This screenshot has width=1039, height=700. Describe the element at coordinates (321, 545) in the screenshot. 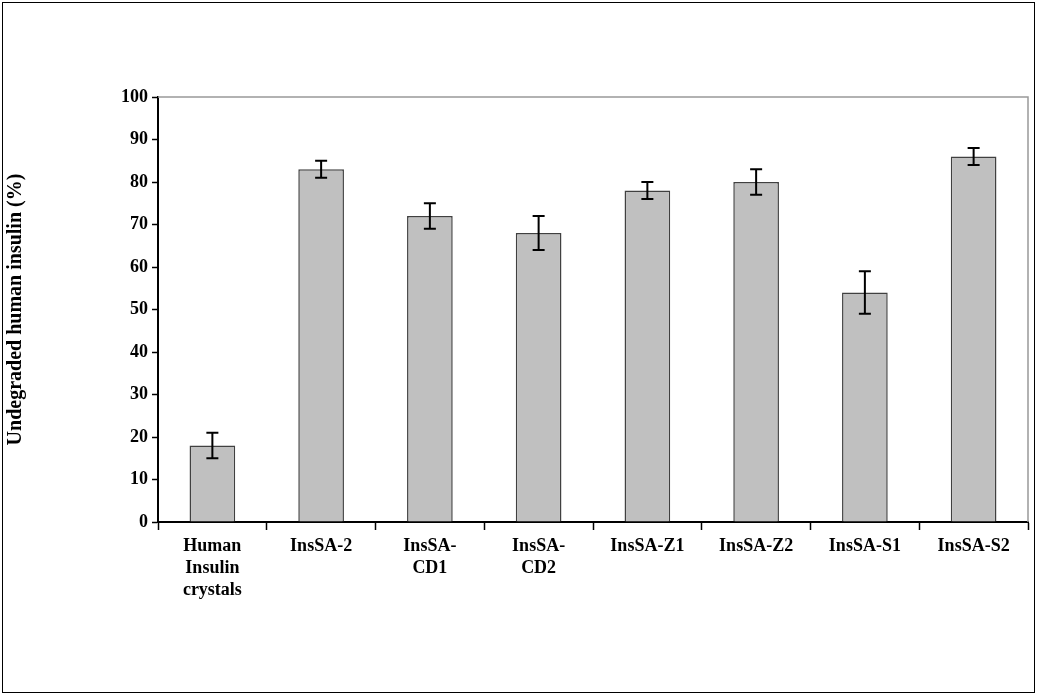

I see `x-tick-label: InsSA-2` at that location.